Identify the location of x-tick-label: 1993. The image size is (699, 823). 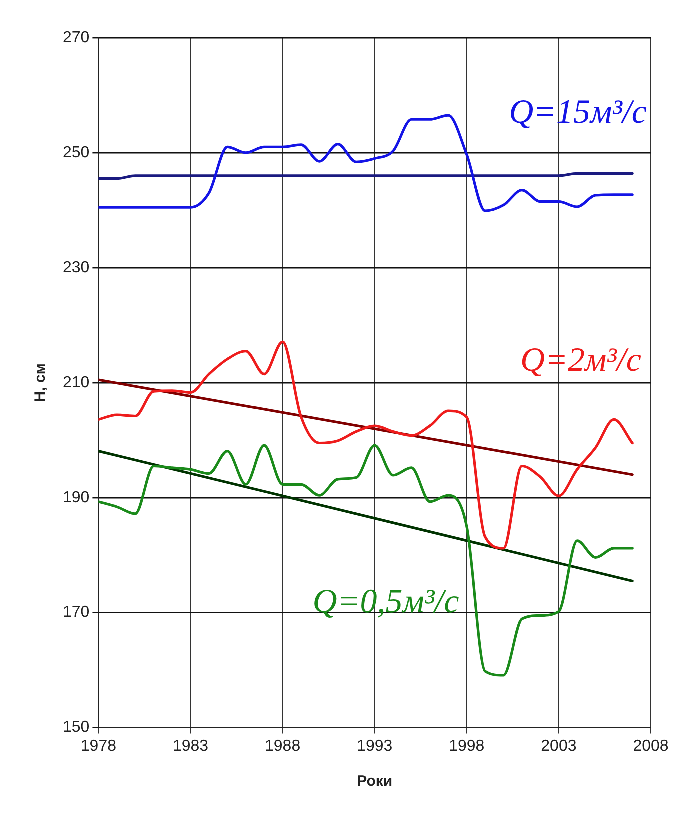
(375, 746).